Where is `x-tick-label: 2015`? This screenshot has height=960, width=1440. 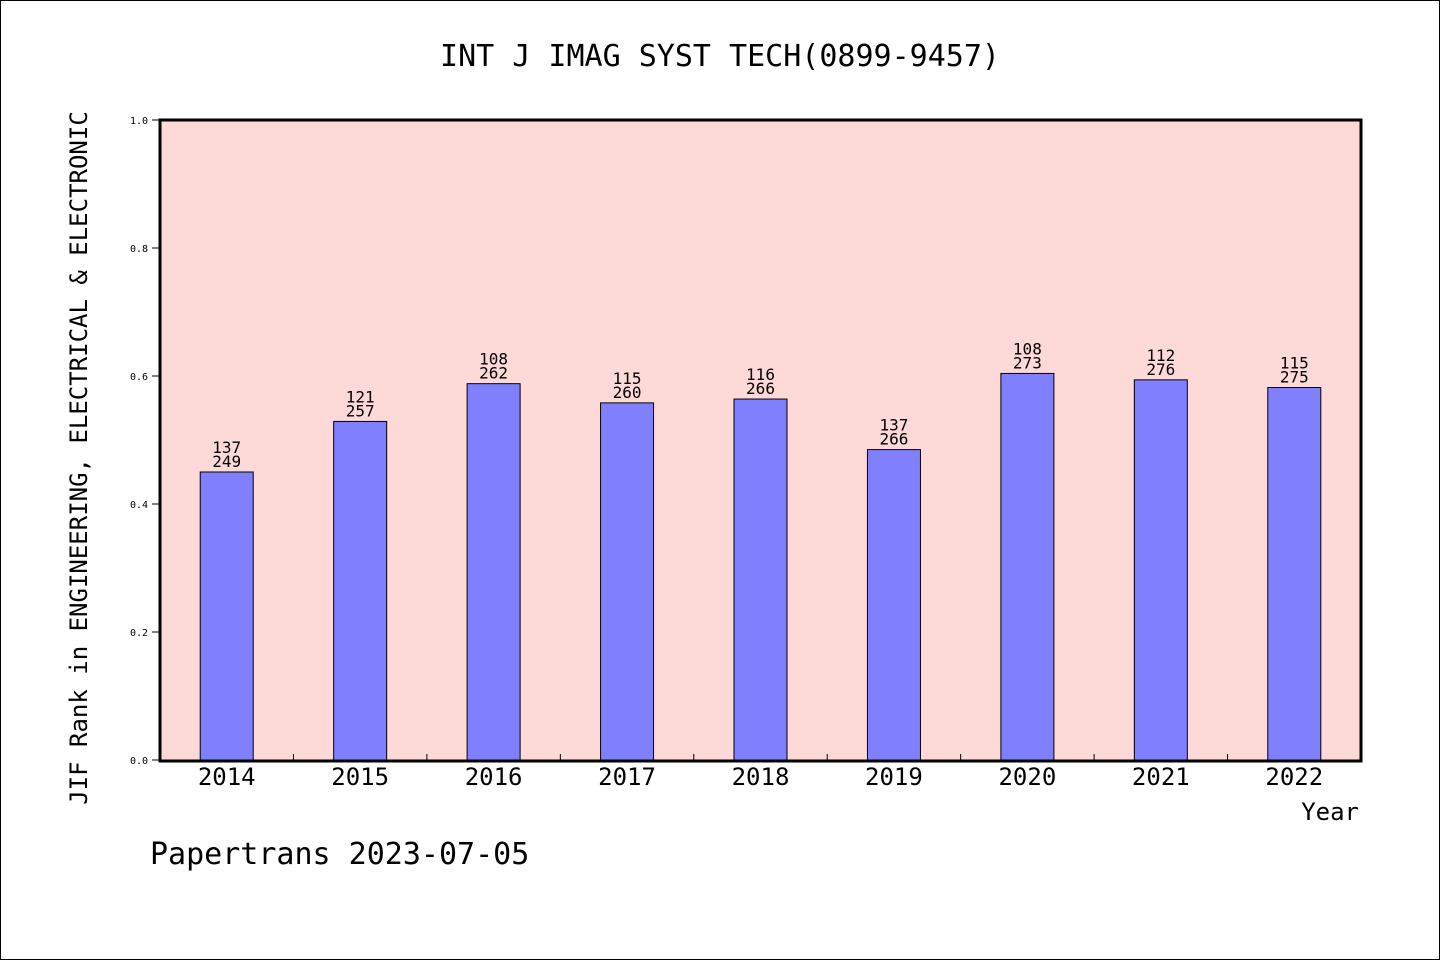 x-tick-label: 2015 is located at coordinates (360, 777).